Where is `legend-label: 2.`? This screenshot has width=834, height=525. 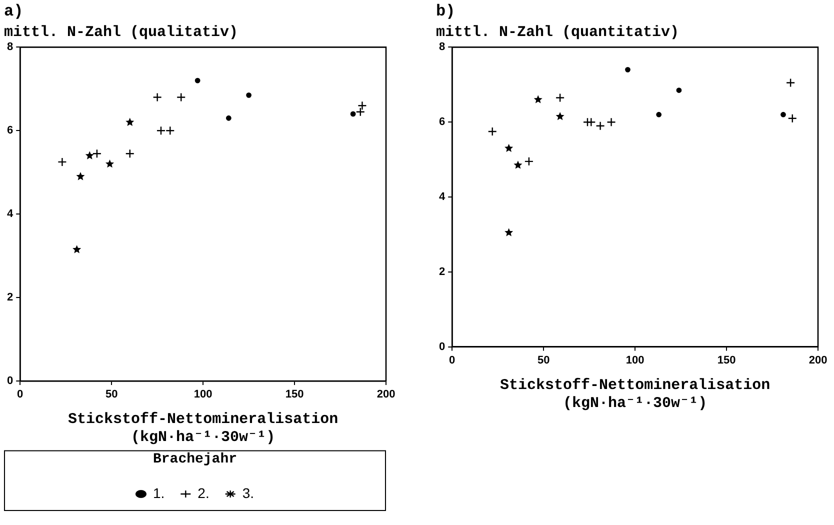
legend-label: 2. is located at coordinates (204, 492).